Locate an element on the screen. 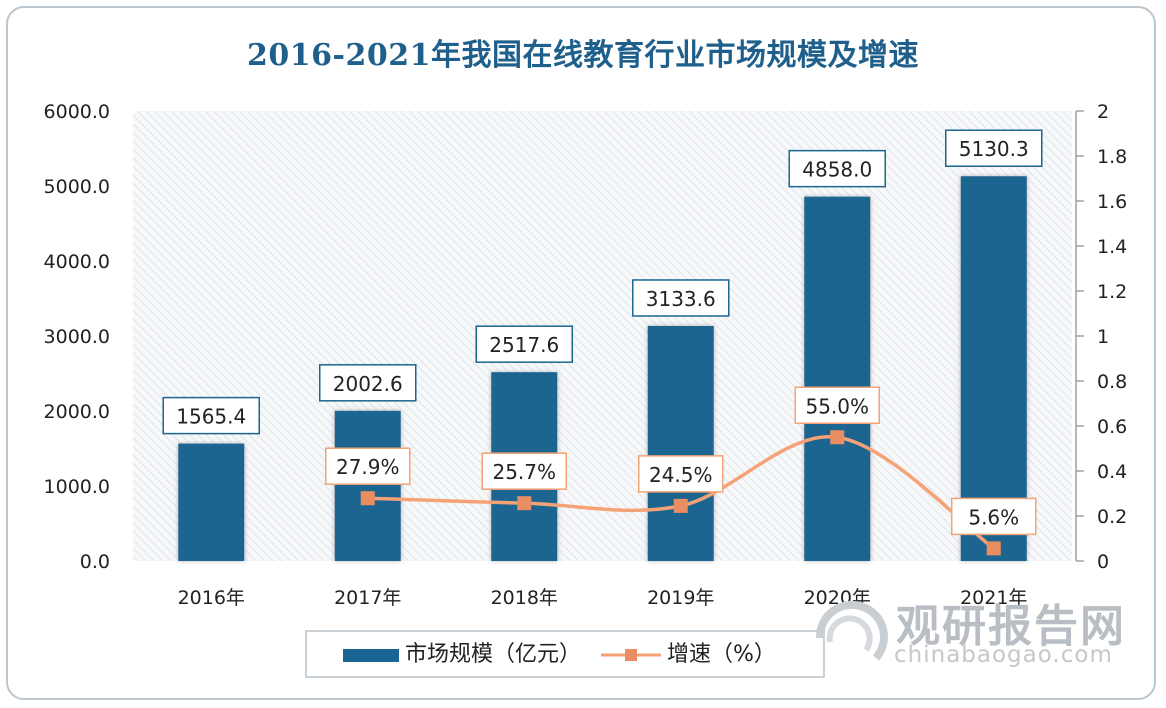 The width and height of the screenshot is (1166, 708). legend-label-growth: 增速（%） is located at coordinates (721, 654).